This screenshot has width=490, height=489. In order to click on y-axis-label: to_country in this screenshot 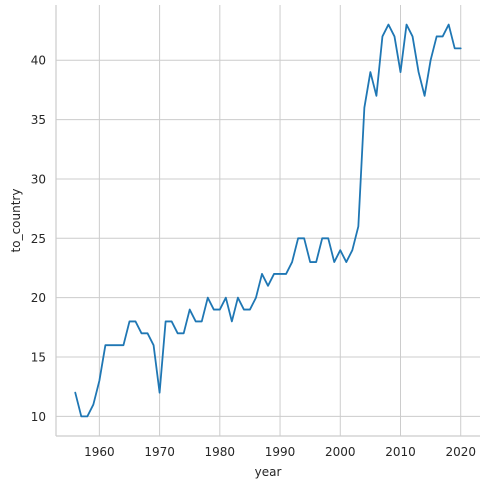, I will do `click(16, 221)`.